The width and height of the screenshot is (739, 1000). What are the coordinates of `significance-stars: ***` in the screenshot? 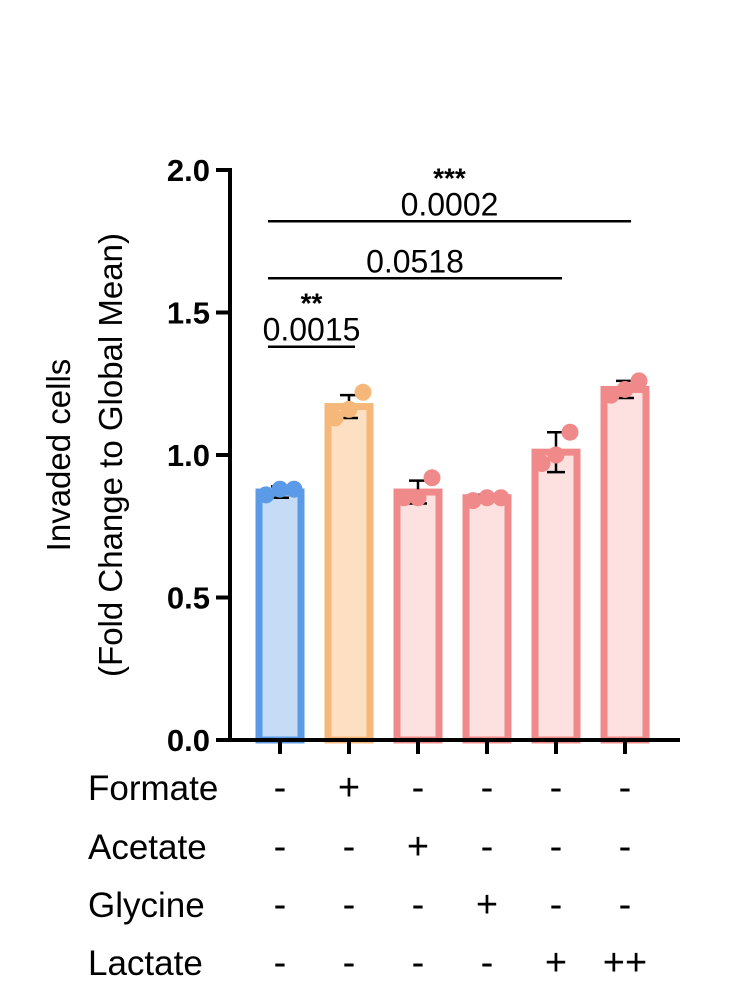 It's located at (449, 177).